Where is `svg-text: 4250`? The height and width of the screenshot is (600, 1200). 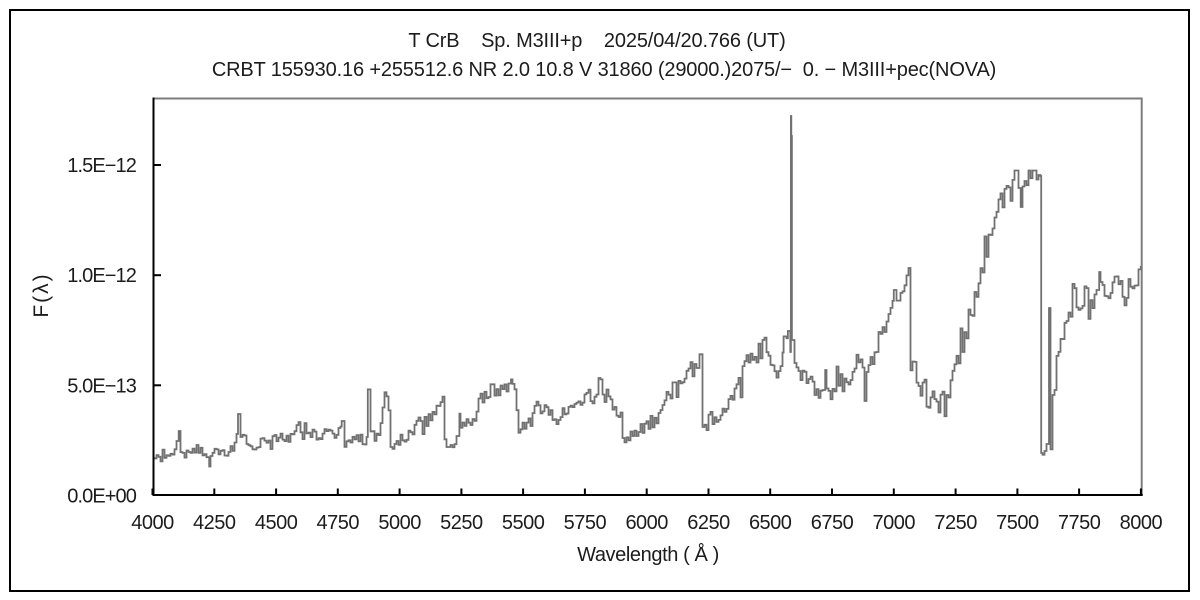 svg-text: 4250 is located at coordinates (214, 523).